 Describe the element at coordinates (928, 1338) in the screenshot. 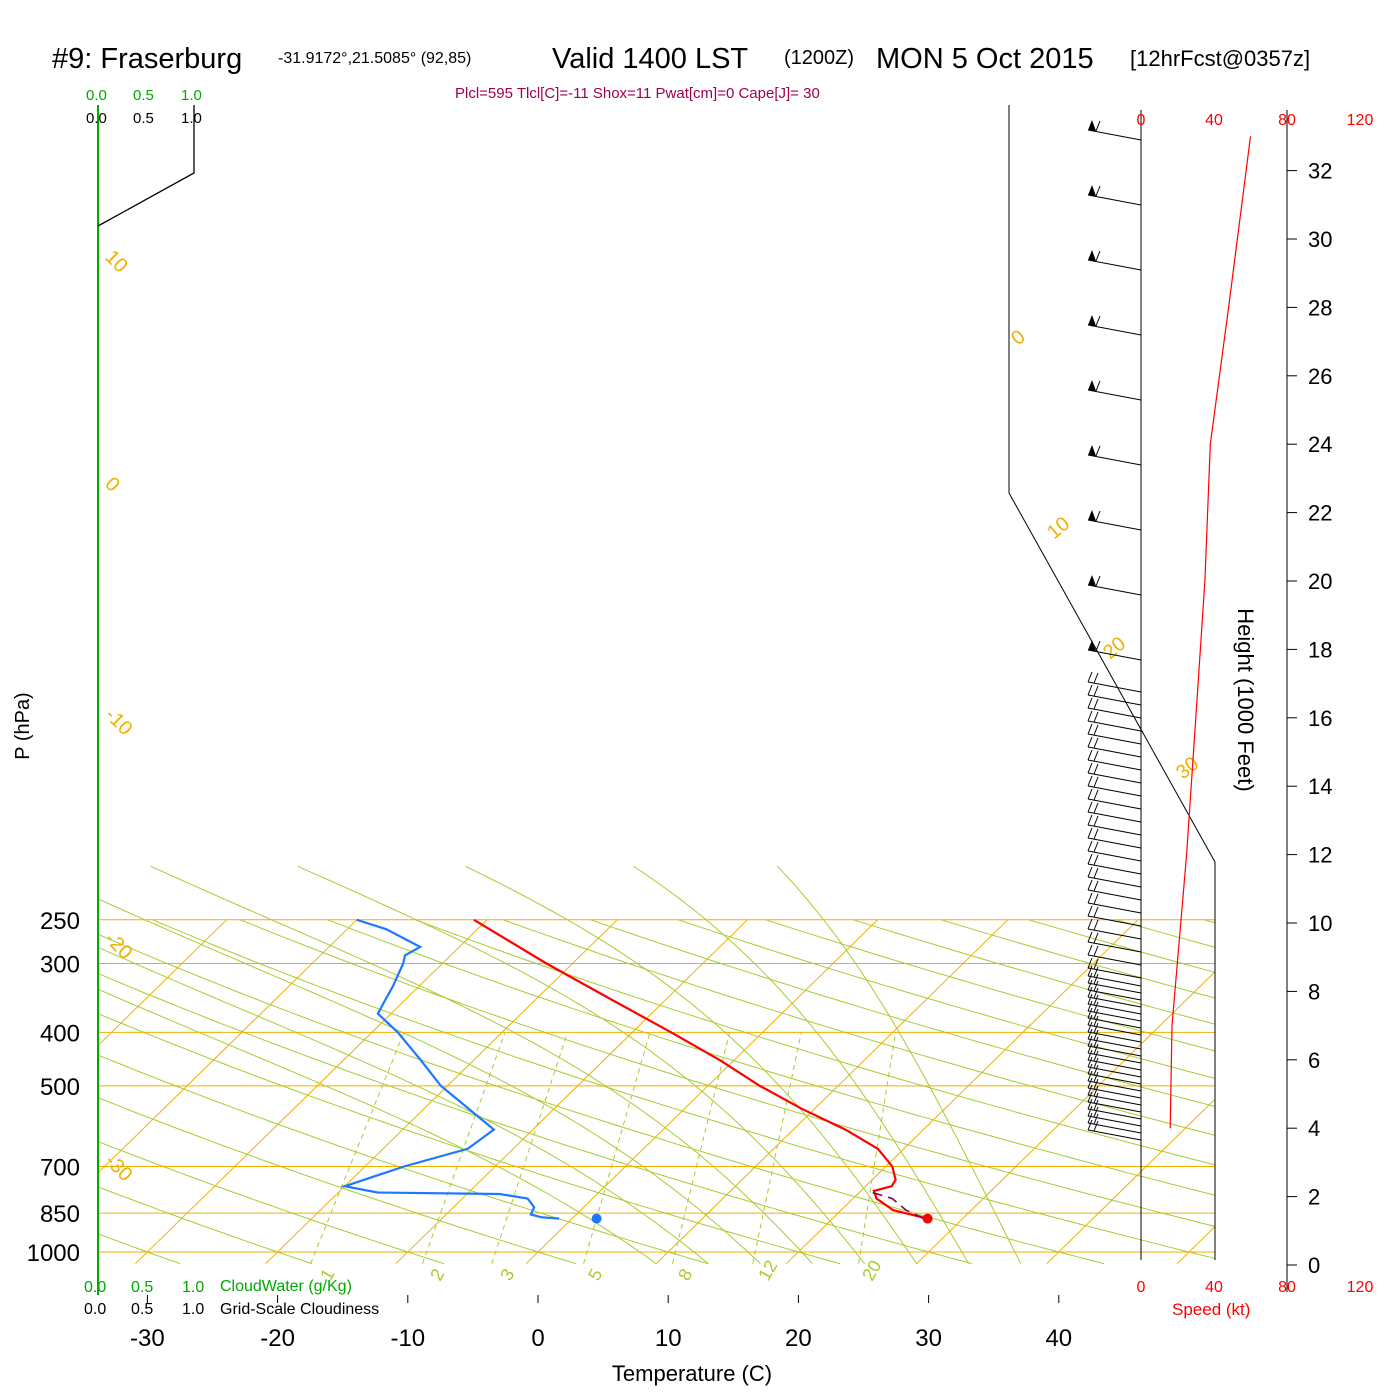

I see `x-tick-label: 30` at that location.